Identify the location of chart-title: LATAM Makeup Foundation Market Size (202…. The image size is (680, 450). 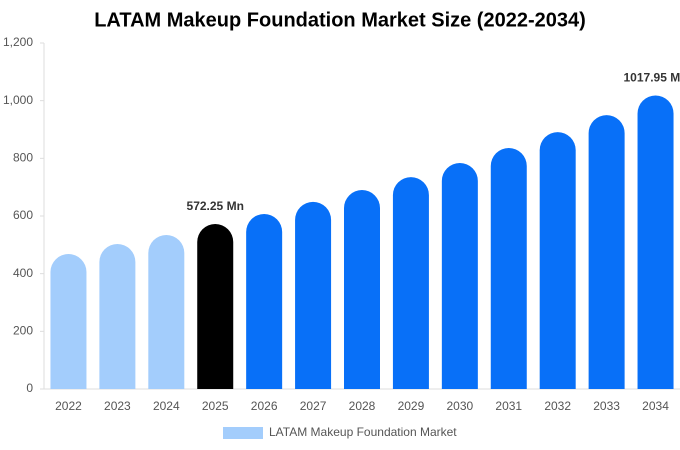
(340, 20).